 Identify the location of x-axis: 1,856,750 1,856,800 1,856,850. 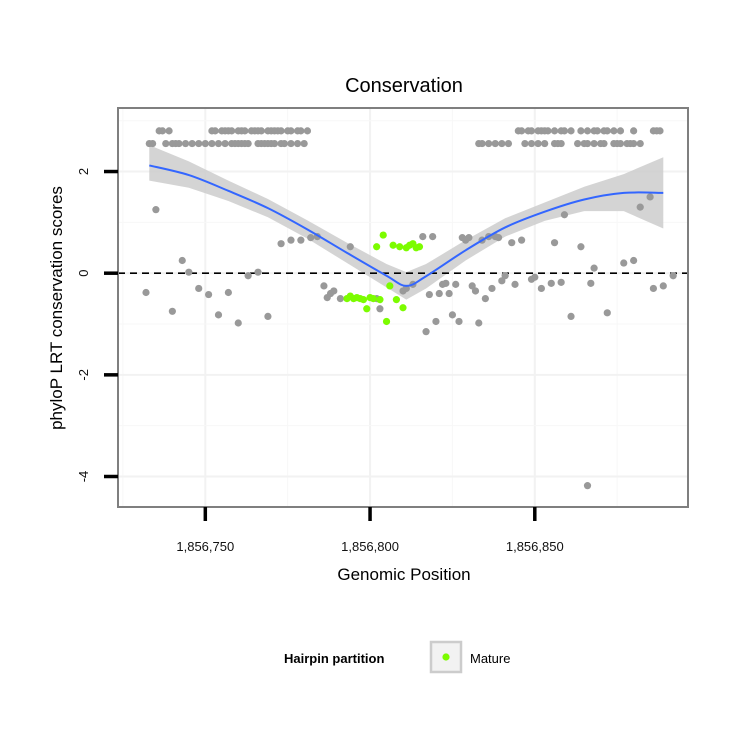
(370, 530).